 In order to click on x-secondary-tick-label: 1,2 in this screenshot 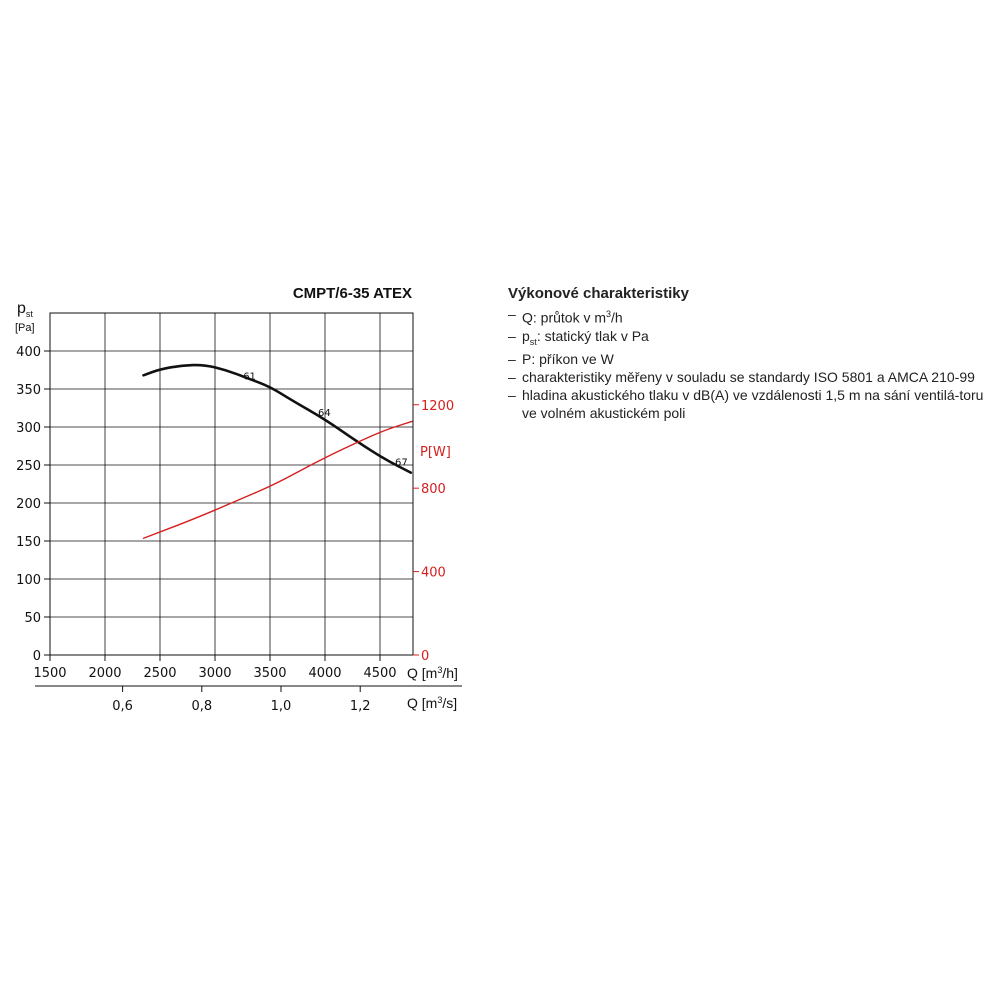, I will do `click(360, 706)`.